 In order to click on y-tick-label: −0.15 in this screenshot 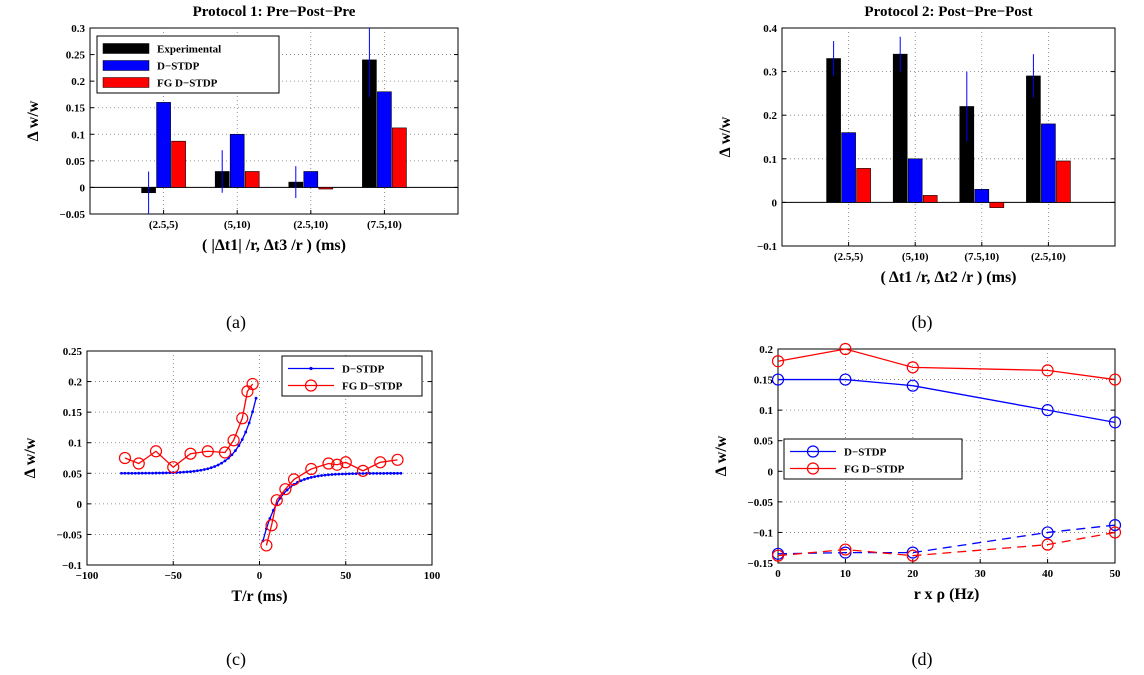, I will do `click(760, 564)`.